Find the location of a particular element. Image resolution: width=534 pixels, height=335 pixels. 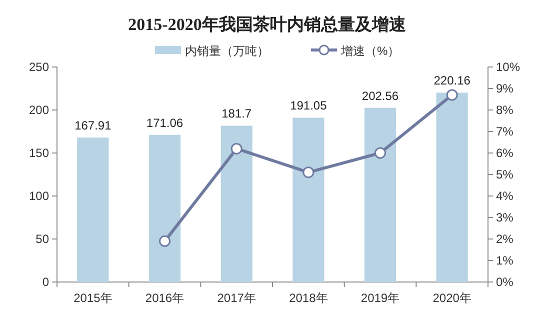

y2-tick-label: 9% is located at coordinates (505, 89).